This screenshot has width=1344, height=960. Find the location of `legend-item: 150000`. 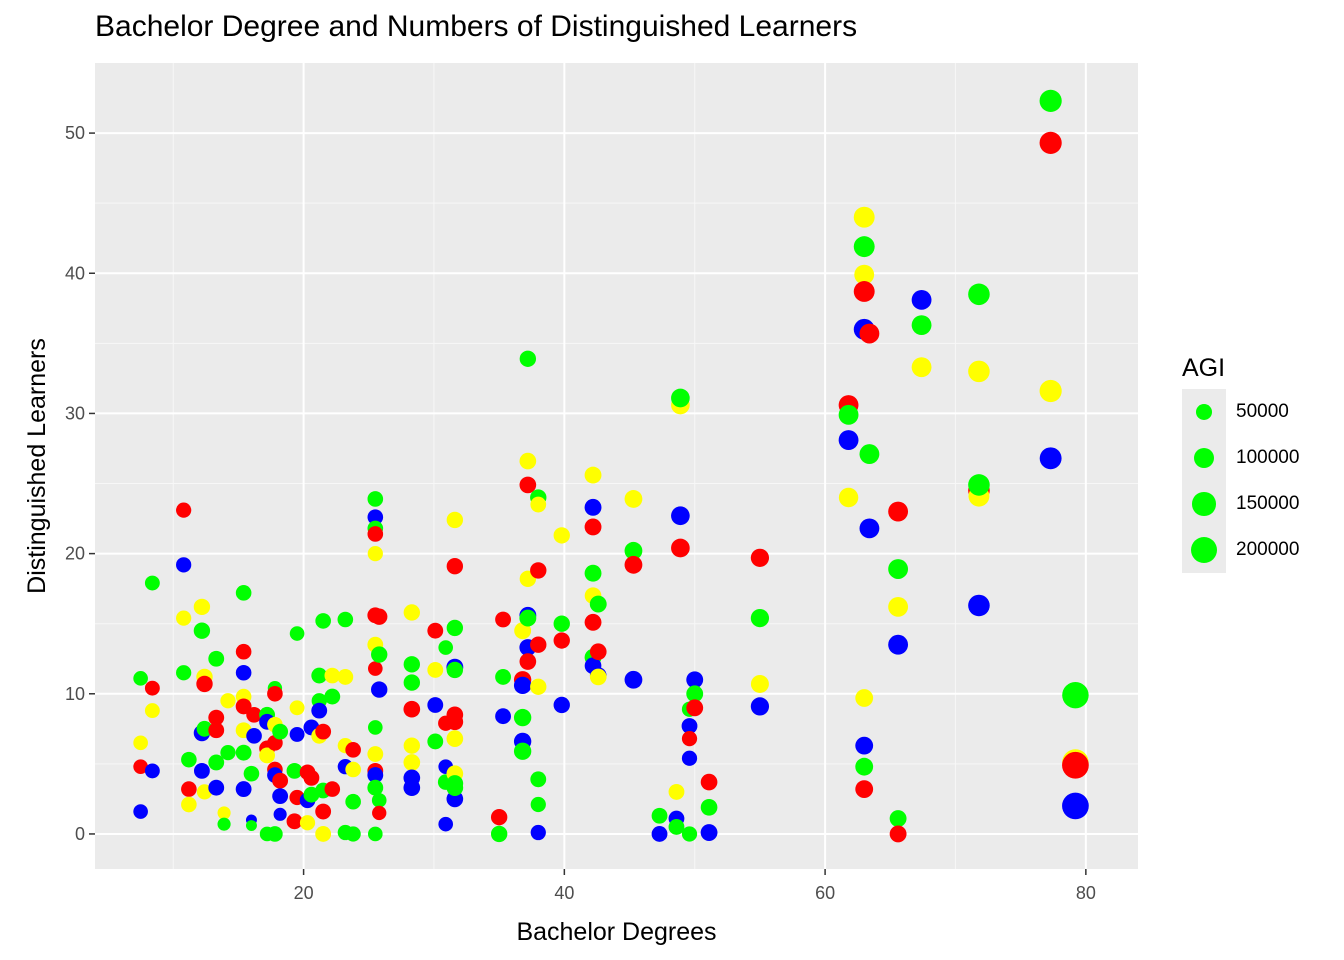

legend-item: 150000 is located at coordinates (1240, 504).